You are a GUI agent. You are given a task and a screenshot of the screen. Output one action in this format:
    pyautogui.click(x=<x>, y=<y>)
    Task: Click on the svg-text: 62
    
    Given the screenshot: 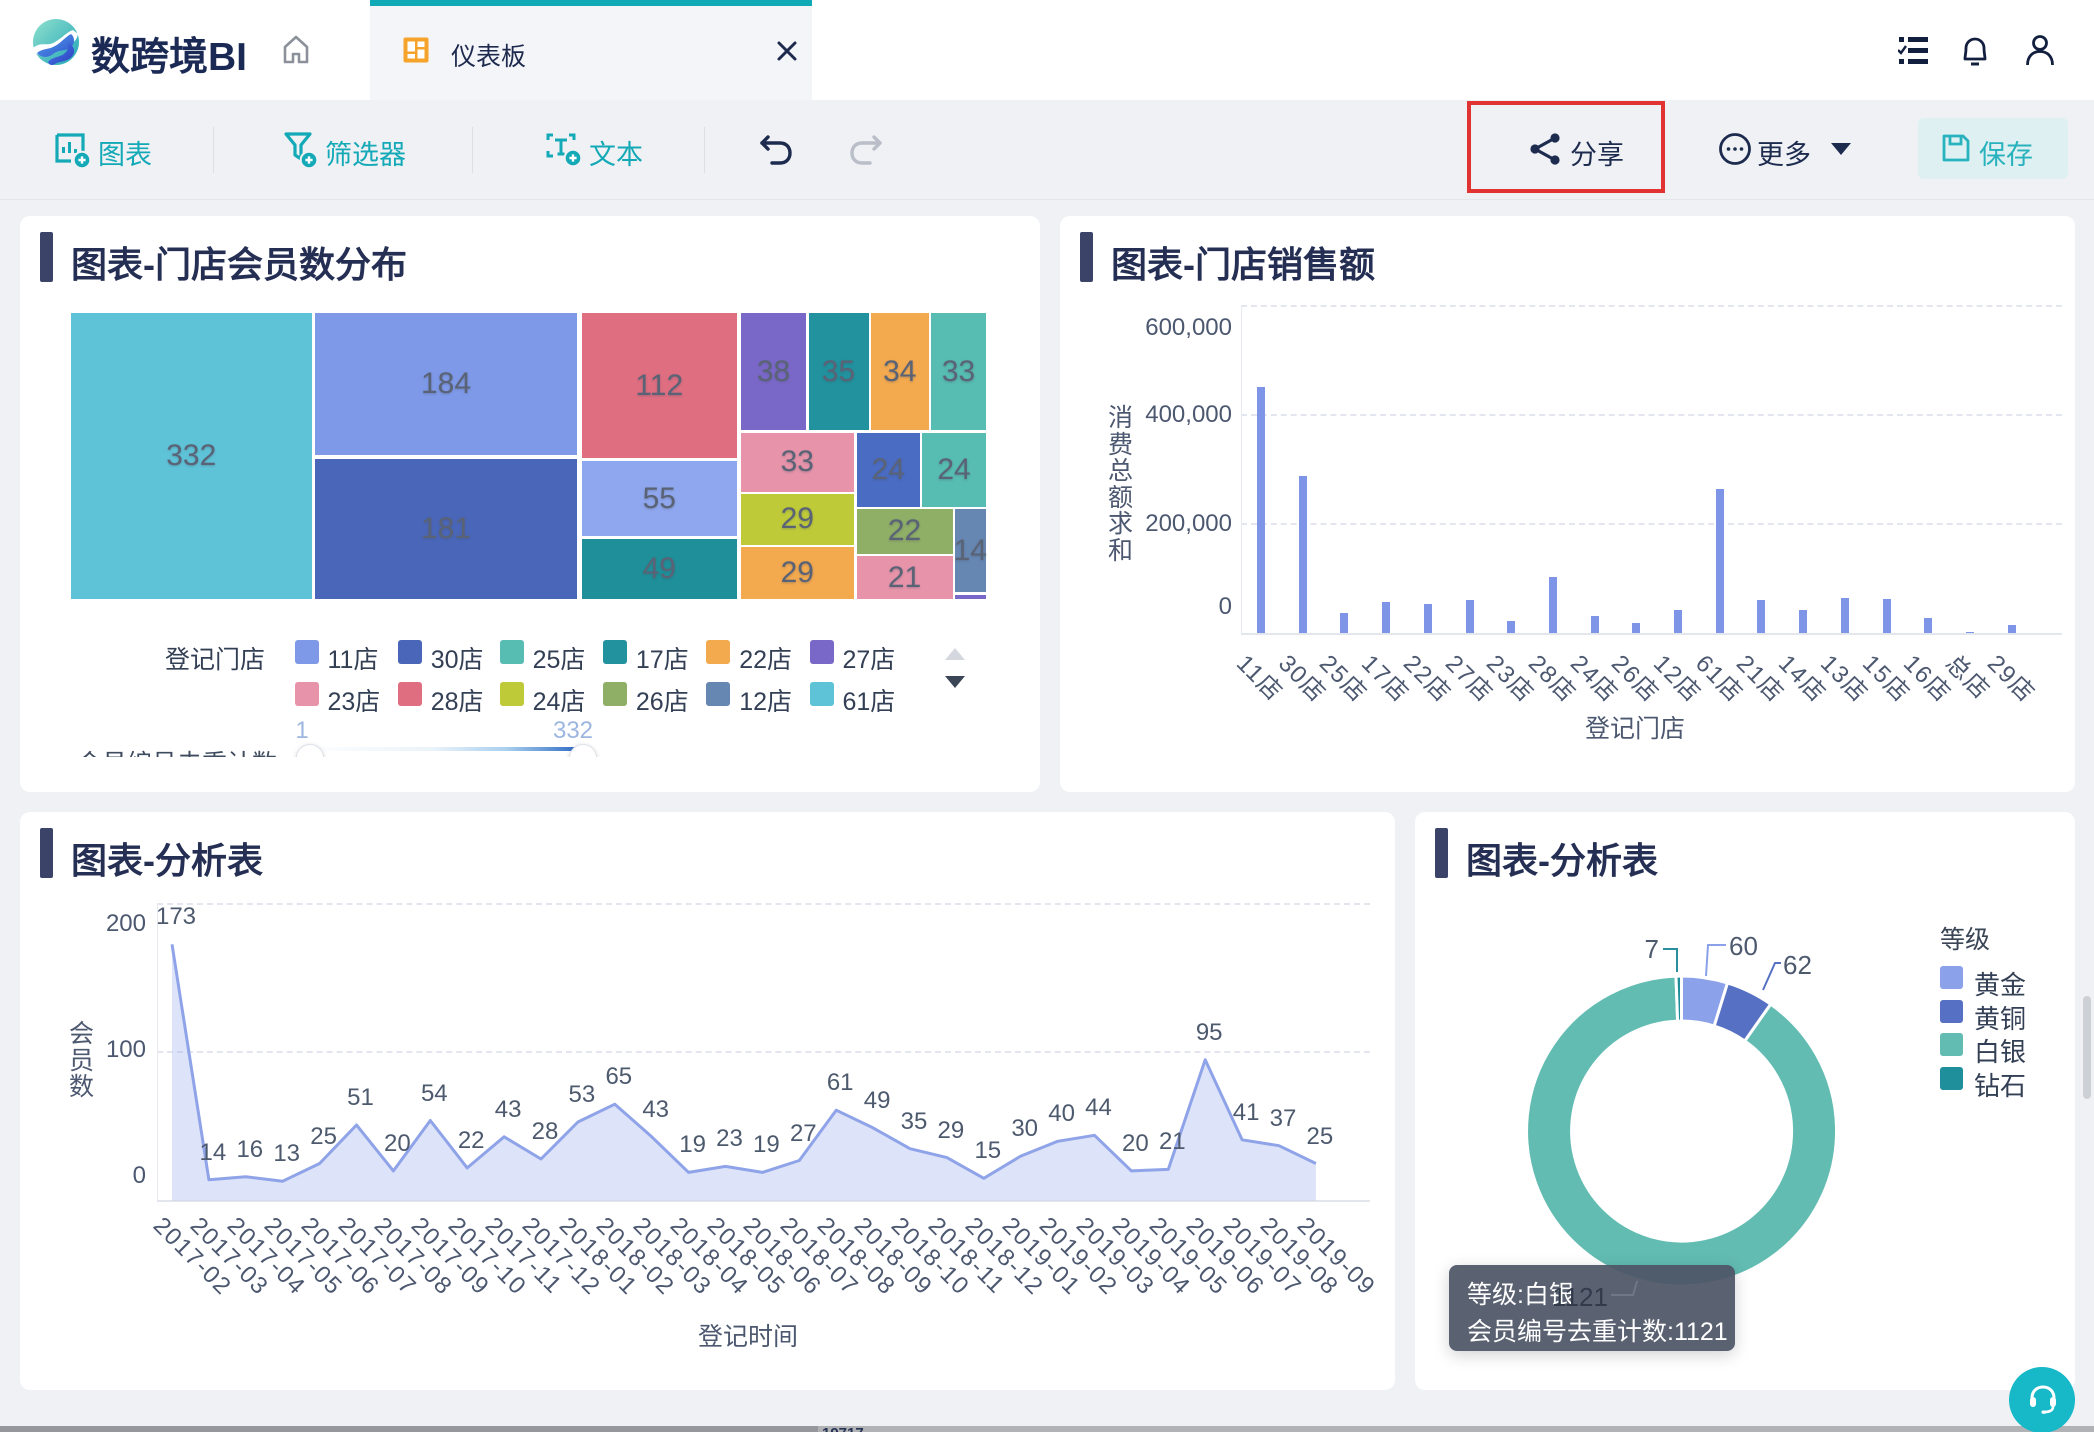 What is the action you would take?
    pyautogui.click(x=1797, y=965)
    